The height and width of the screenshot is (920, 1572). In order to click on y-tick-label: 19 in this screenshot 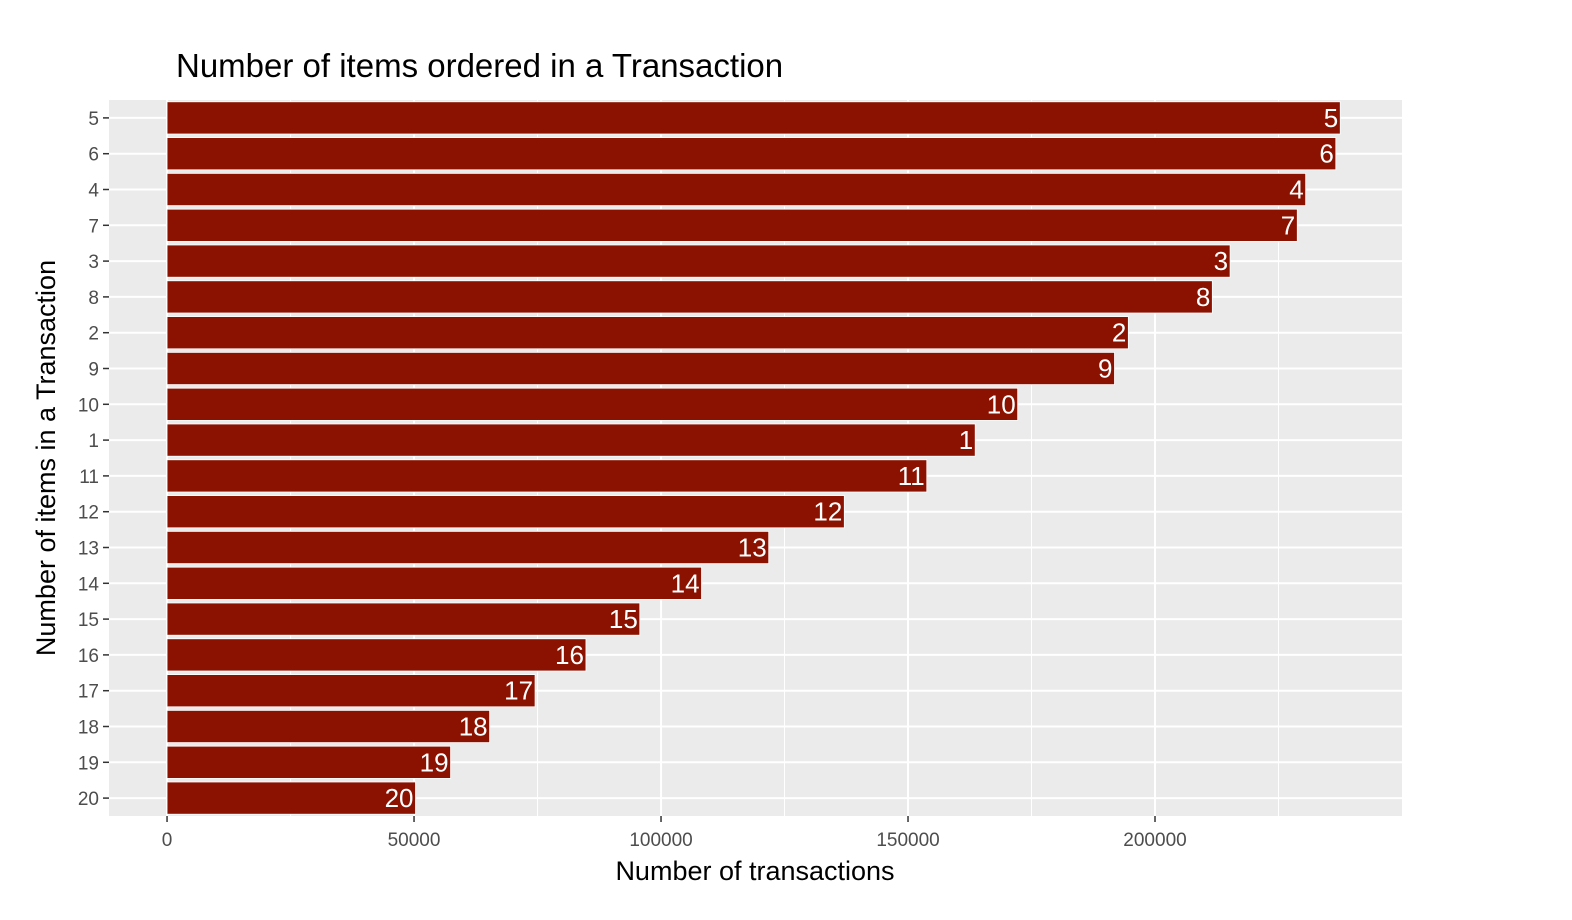, I will do `click(88, 763)`.